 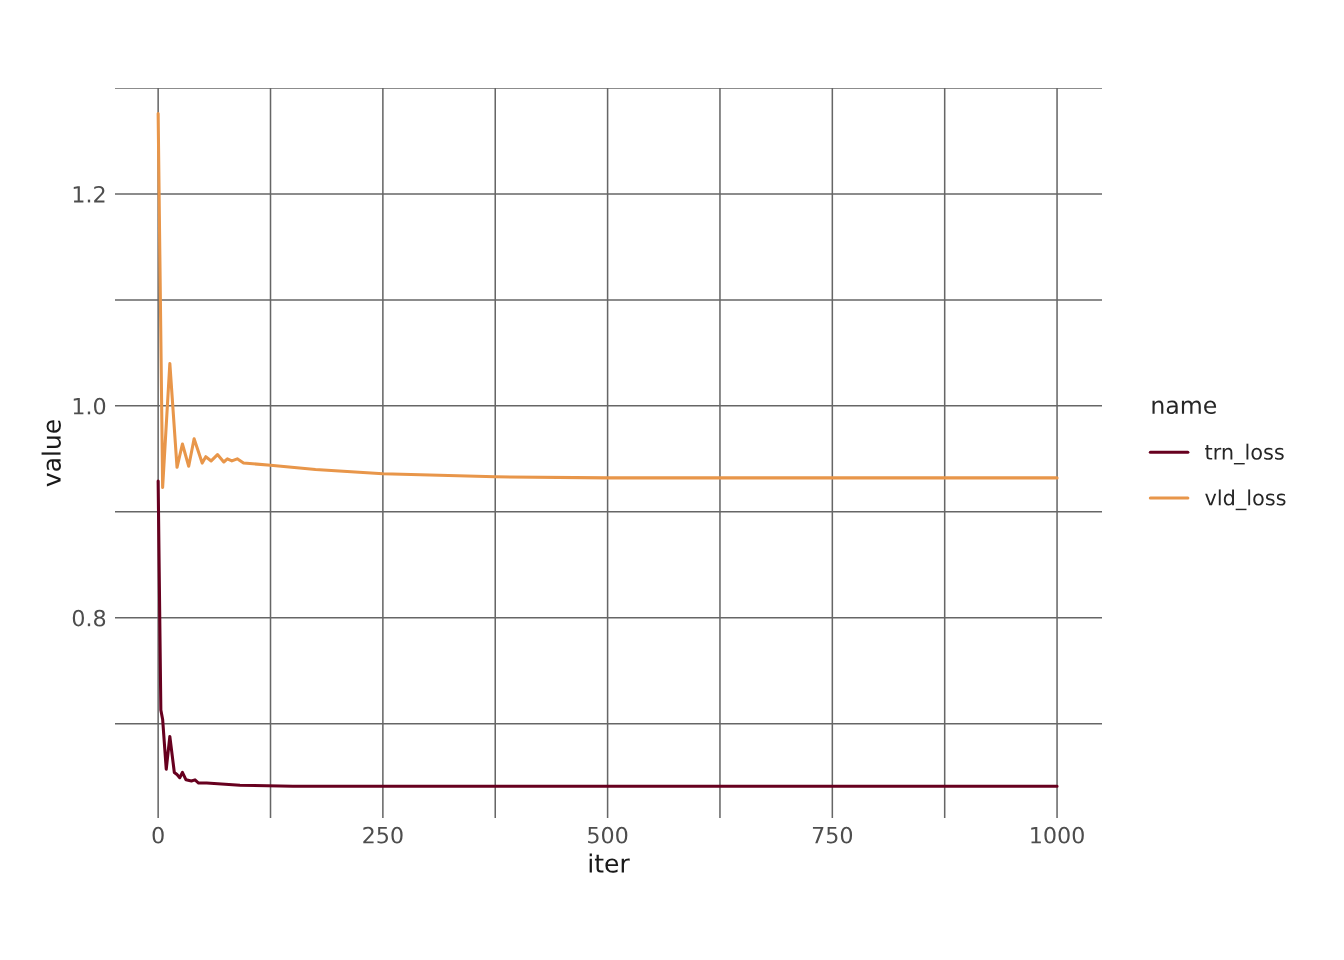 What do you see at coordinates (608, 835) in the screenshot?
I see `x-tick-label: 500` at bounding box center [608, 835].